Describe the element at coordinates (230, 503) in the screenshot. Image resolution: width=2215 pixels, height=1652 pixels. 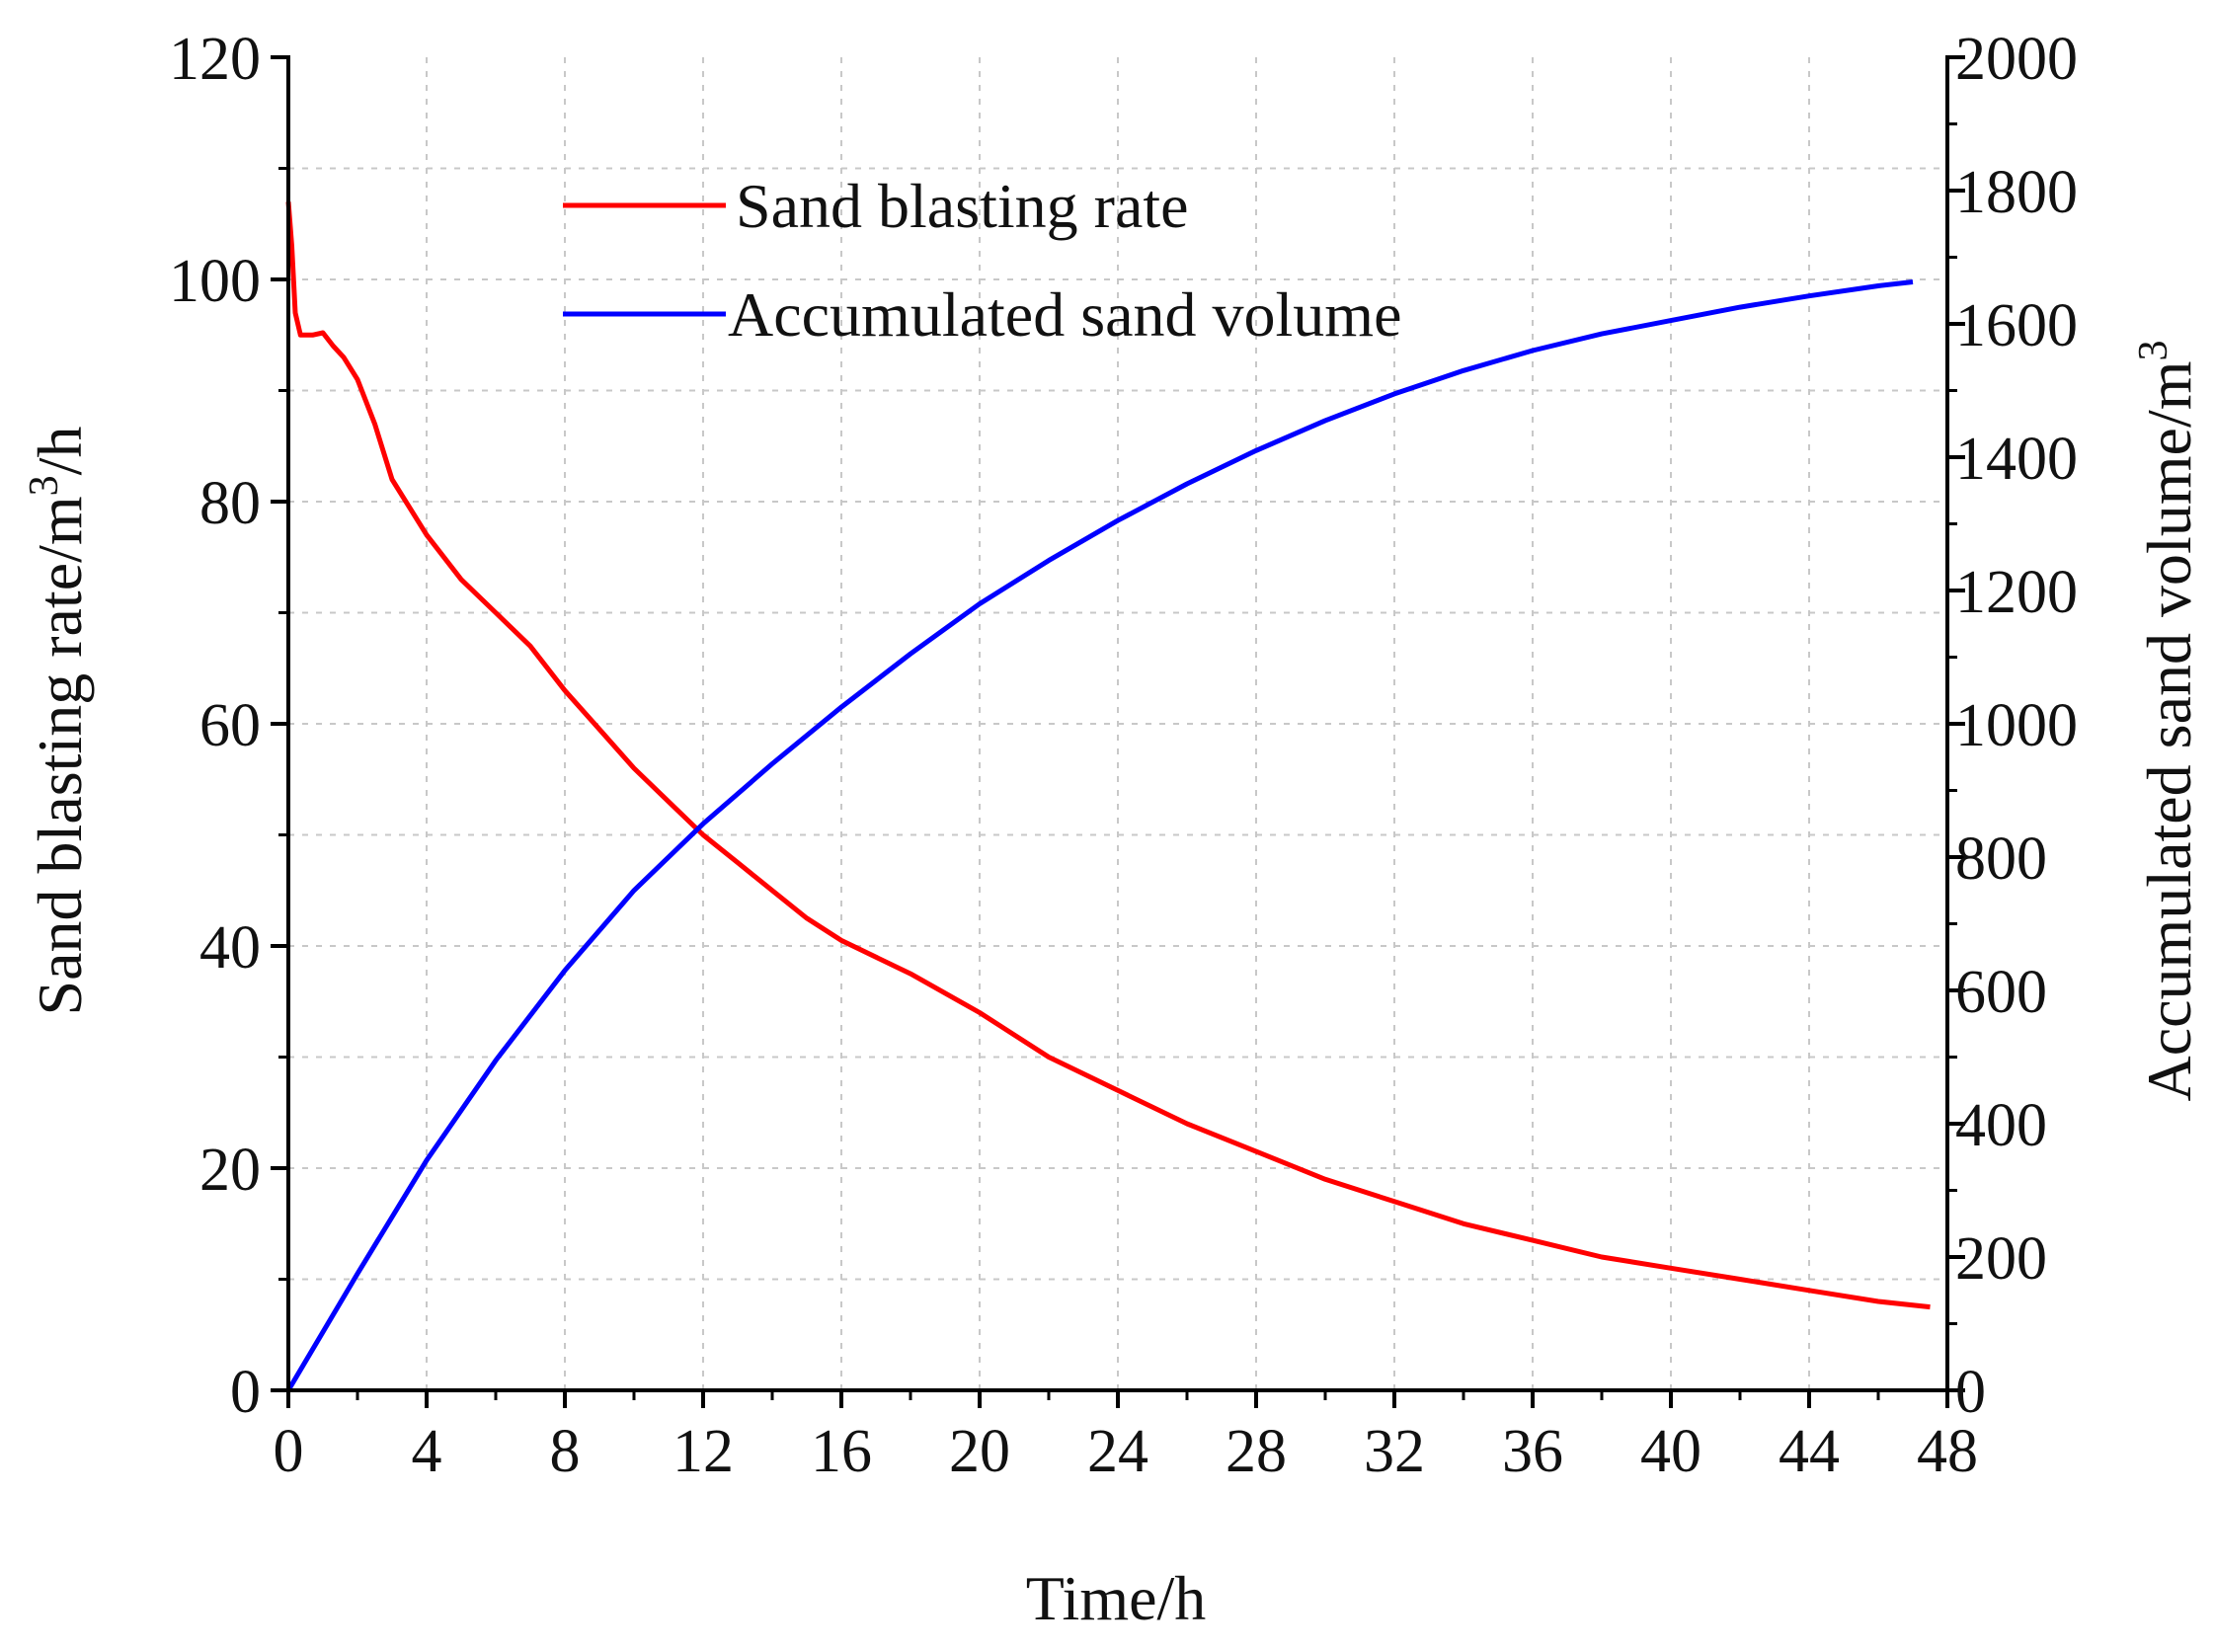
I see `y-tick-label: 80` at that location.